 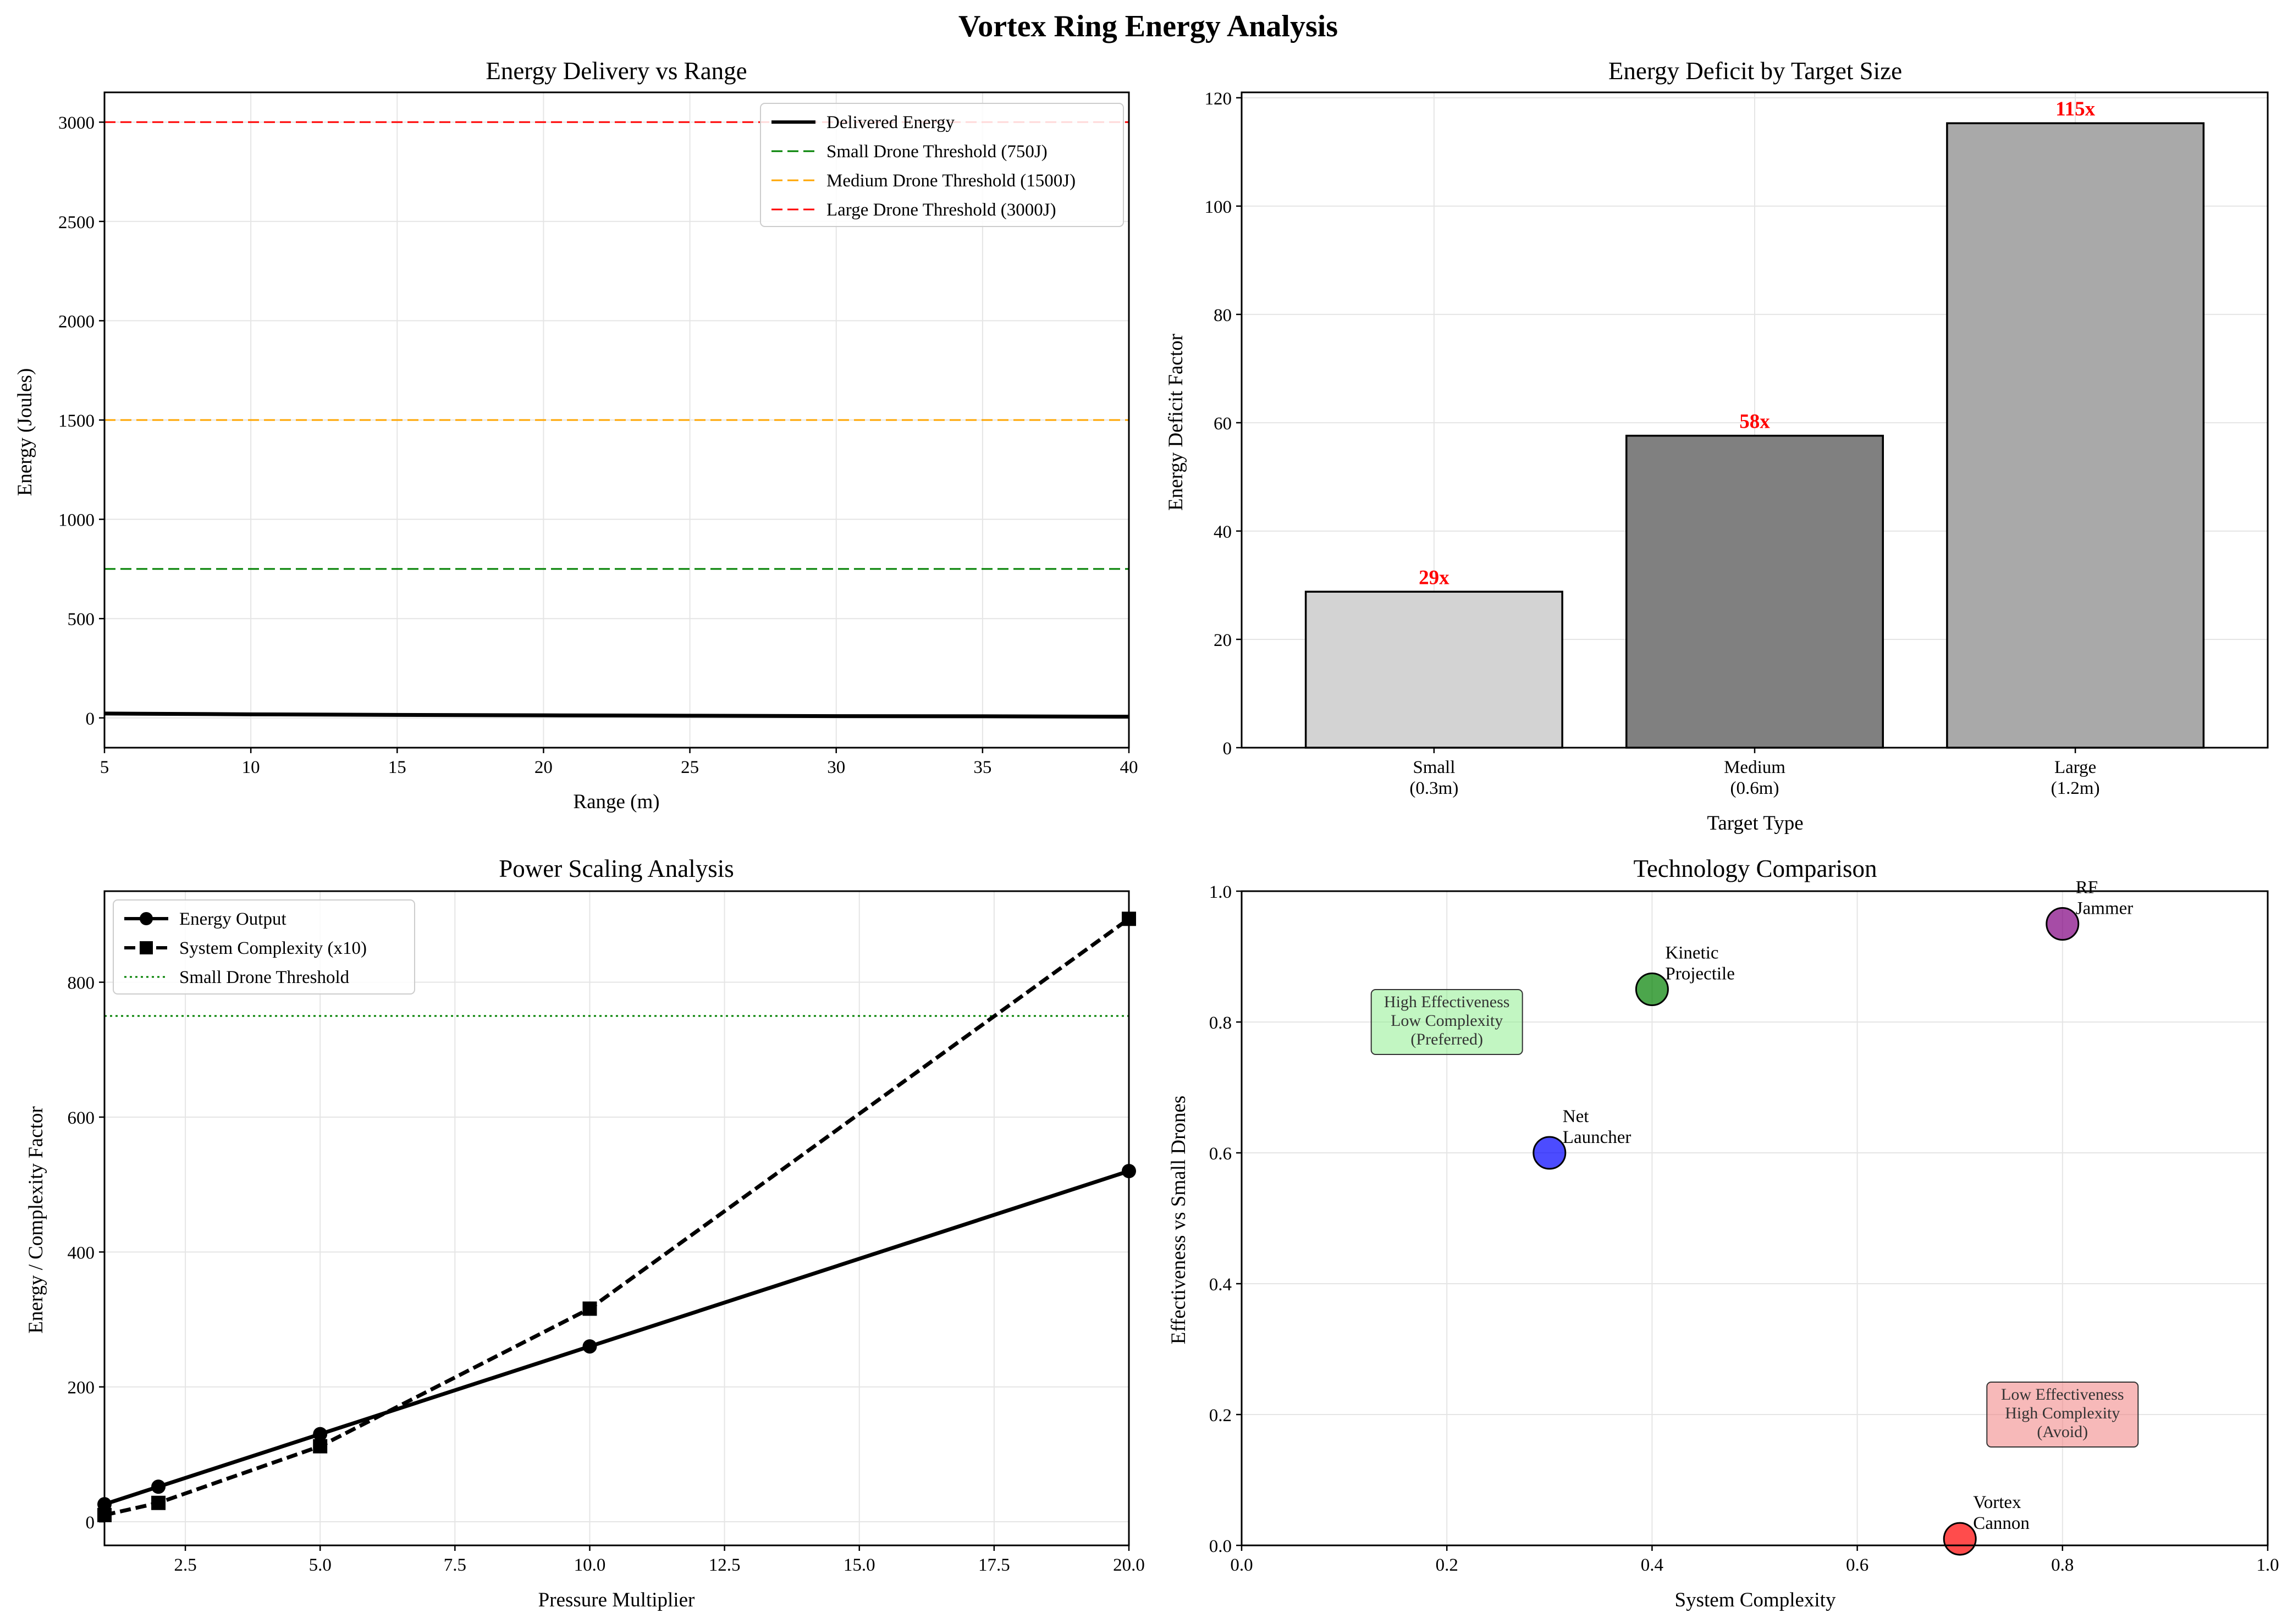 What do you see at coordinates (36, 1219) in the screenshot?
I see `y-axis-label: Energy / Complexity Factor` at bounding box center [36, 1219].